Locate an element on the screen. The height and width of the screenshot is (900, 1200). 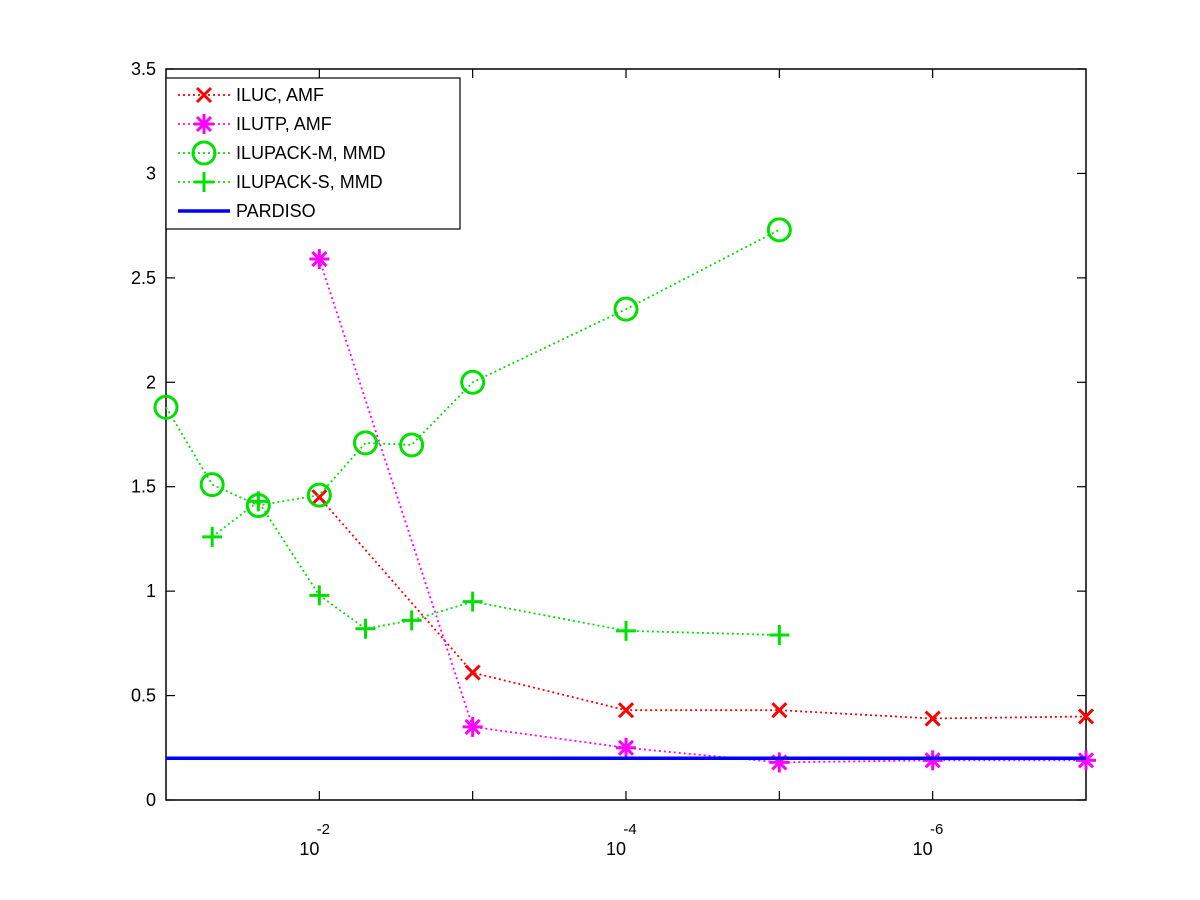
legend-label: ILUC, AMF is located at coordinates (280, 95).